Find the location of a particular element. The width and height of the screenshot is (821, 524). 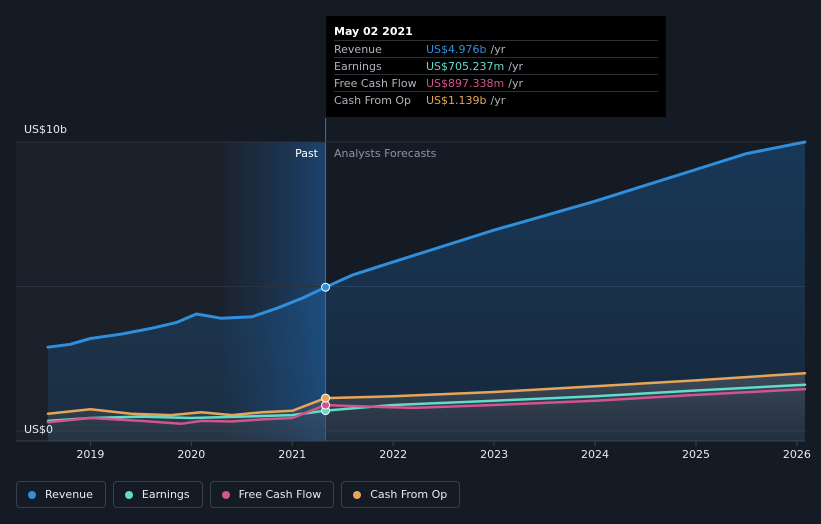

tooltip-row-value: US$897.338m is located at coordinates (465, 83).